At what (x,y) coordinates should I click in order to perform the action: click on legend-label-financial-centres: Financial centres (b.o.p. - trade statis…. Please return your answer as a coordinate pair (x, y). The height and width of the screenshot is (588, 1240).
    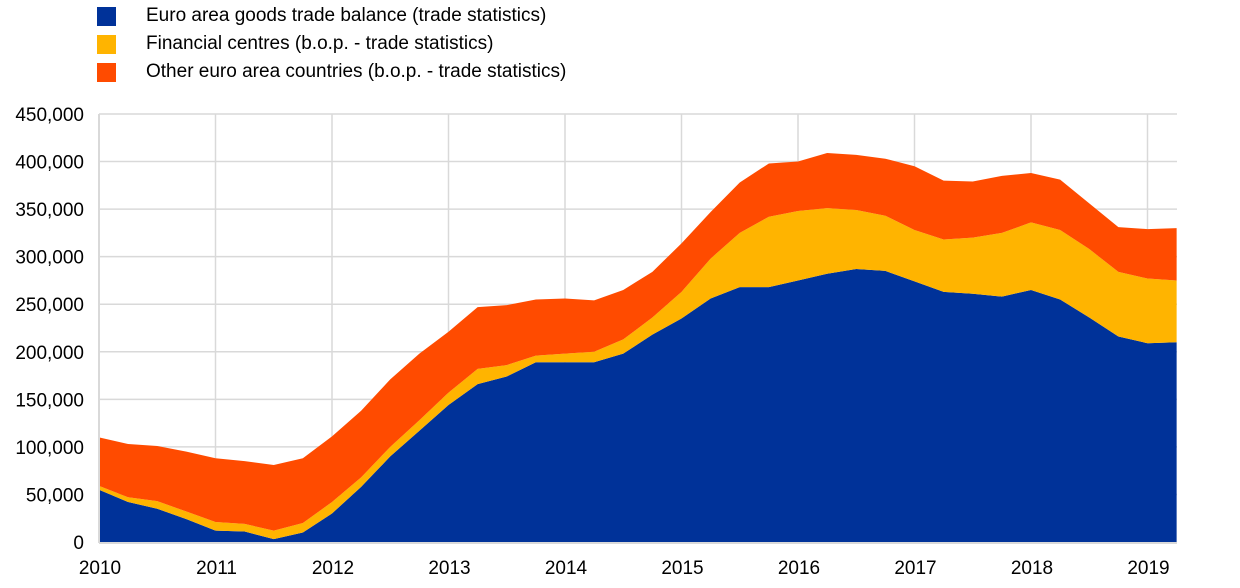
    Looking at the image, I should click on (320, 43).